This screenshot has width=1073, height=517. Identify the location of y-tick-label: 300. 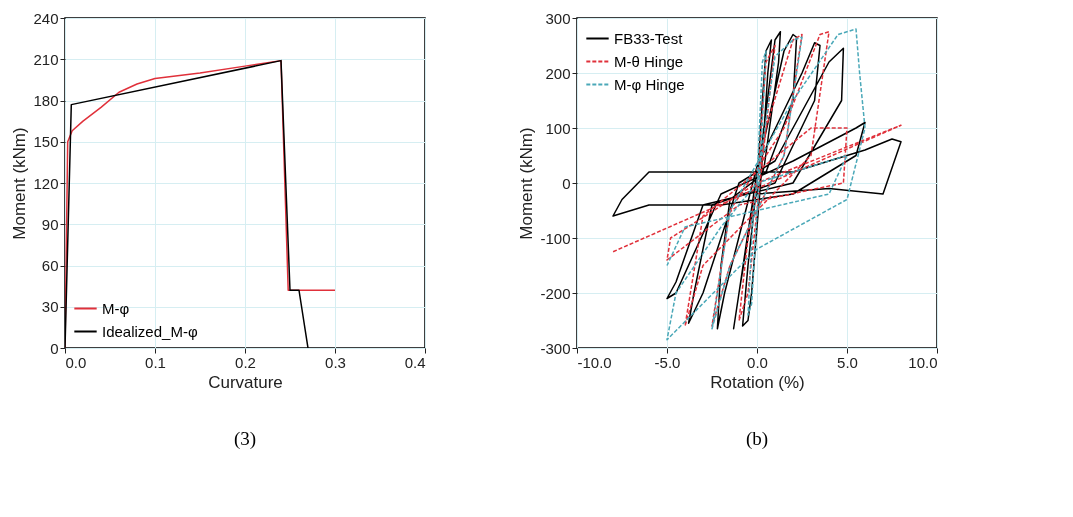
(558, 18).